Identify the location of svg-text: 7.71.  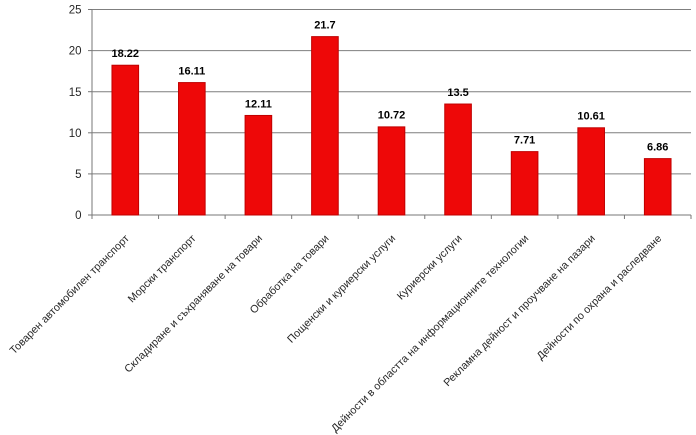
(524, 140).